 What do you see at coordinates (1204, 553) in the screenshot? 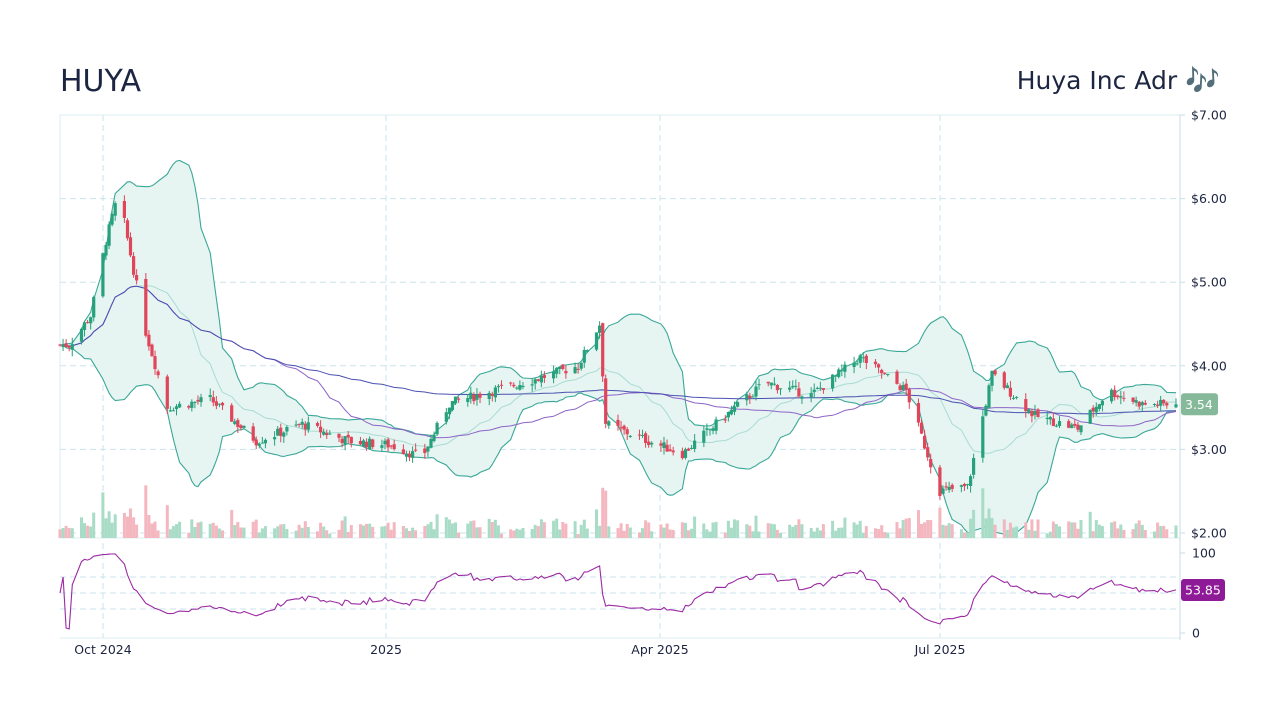
I see `rsi-axis-label: 100` at bounding box center [1204, 553].